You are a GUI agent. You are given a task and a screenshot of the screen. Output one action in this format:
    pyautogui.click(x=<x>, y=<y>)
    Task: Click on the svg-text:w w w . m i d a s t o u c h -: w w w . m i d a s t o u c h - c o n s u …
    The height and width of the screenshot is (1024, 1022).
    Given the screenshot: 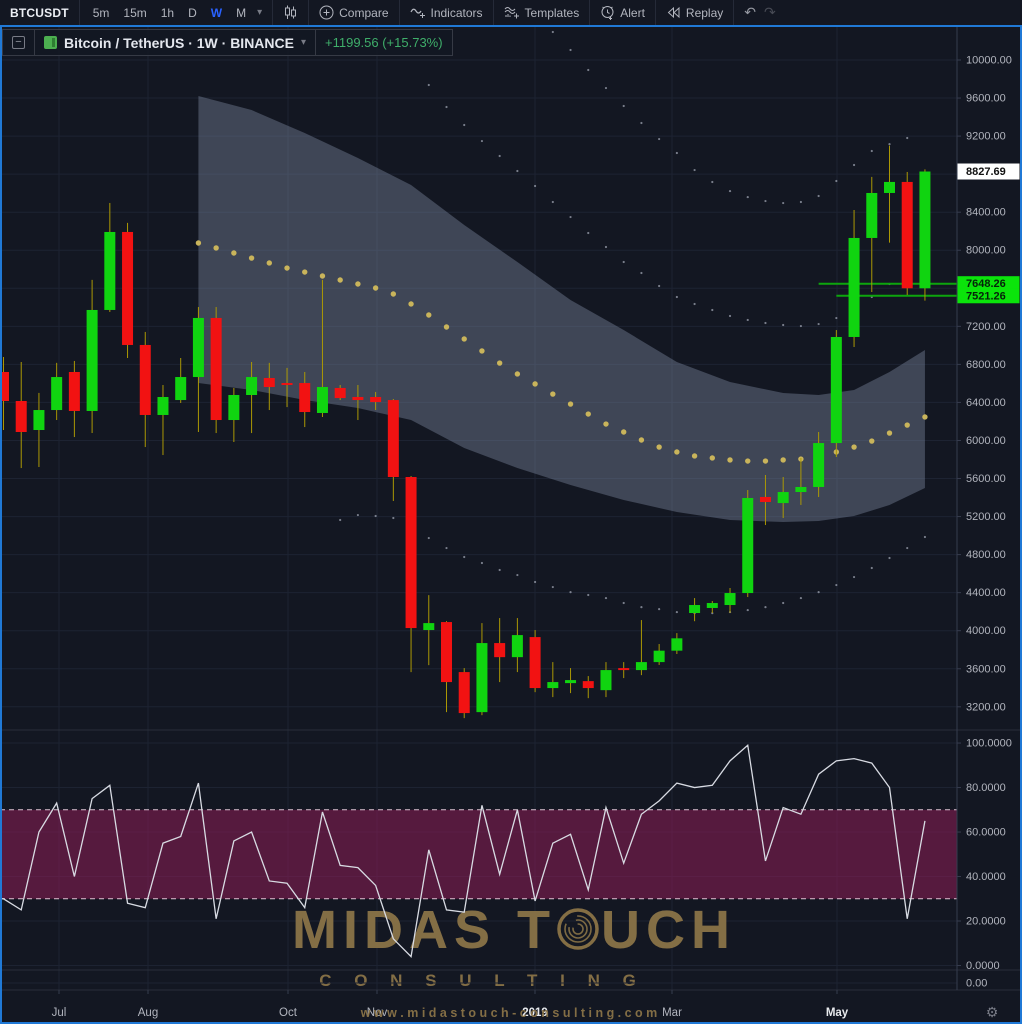 What is the action you would take?
    pyautogui.click(x=509, y=1013)
    